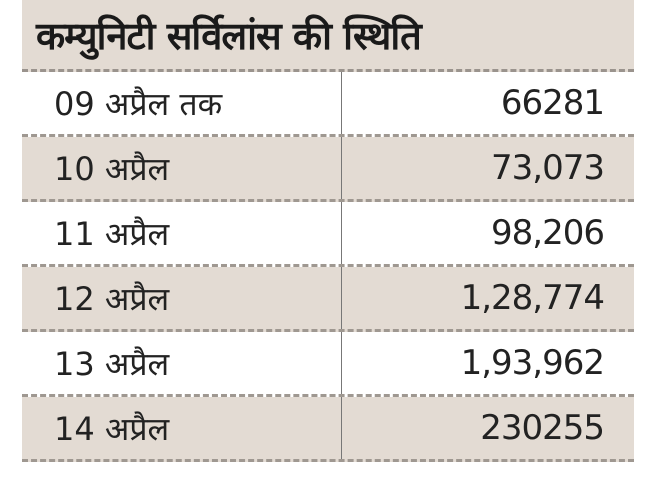 This screenshot has height=480, width=650. What do you see at coordinates (182, 298) in the screenshot?
I see `date-cell: 12 अप्रैल` at bounding box center [182, 298].